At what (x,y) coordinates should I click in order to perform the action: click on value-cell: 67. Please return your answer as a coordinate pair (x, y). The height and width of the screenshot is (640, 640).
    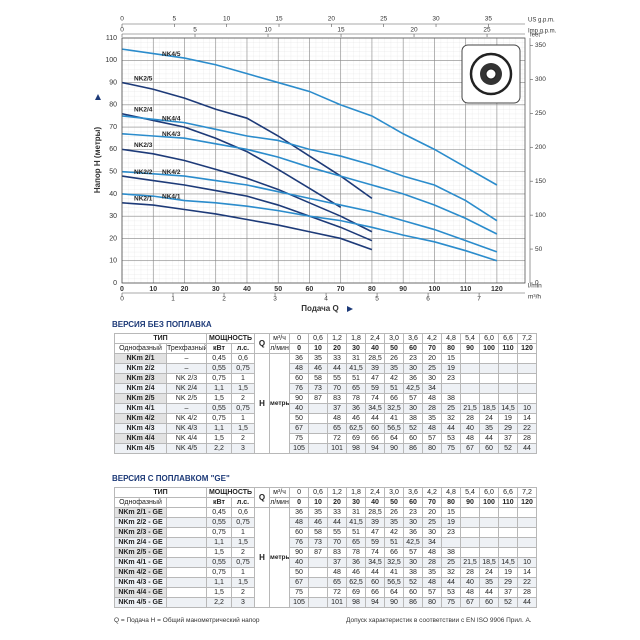
    Looking at the image, I should click on (299, 428).